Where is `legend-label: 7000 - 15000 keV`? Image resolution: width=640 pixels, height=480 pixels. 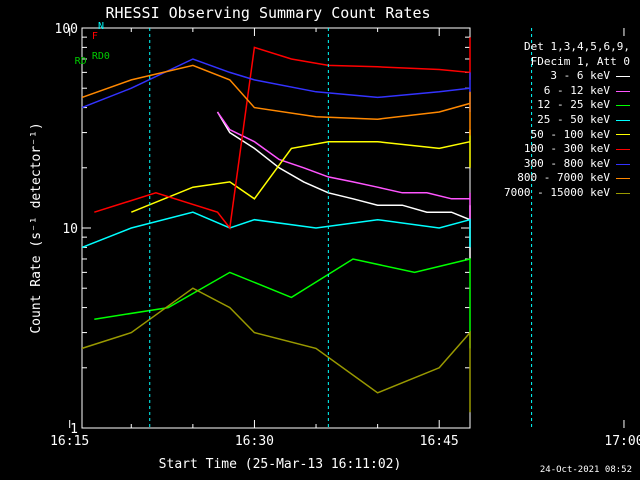
legend-label: 7000 - 15000 keV is located at coordinates (557, 192).